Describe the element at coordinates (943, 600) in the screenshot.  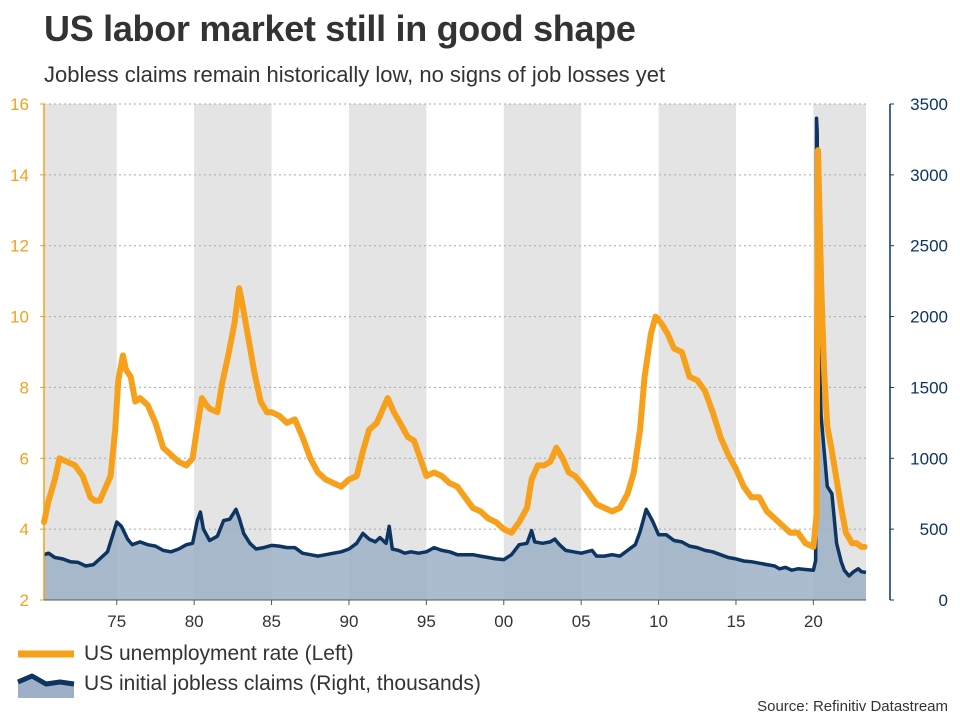
I see `right-tick-label-0: 0` at that location.